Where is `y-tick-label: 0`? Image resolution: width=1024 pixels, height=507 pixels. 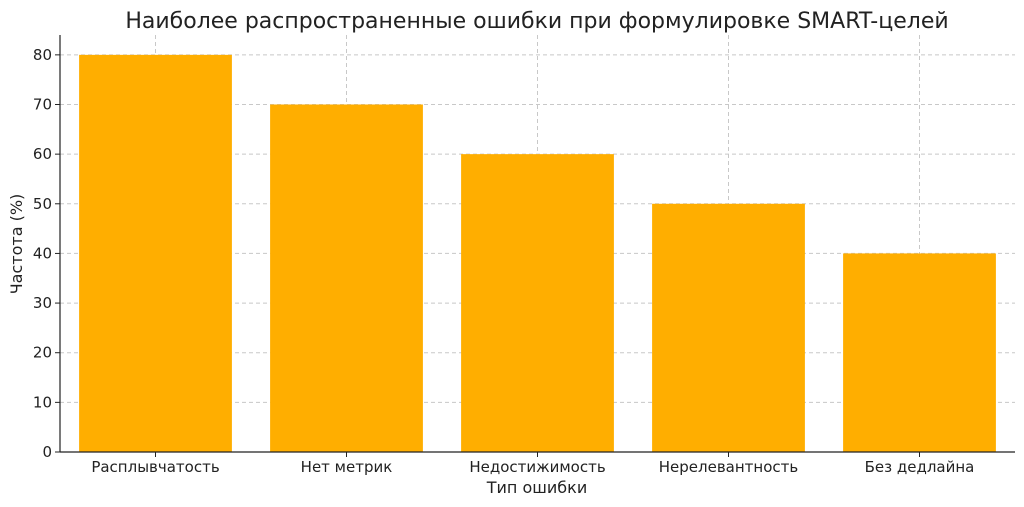
y-tick-label: 0 is located at coordinates (47, 452).